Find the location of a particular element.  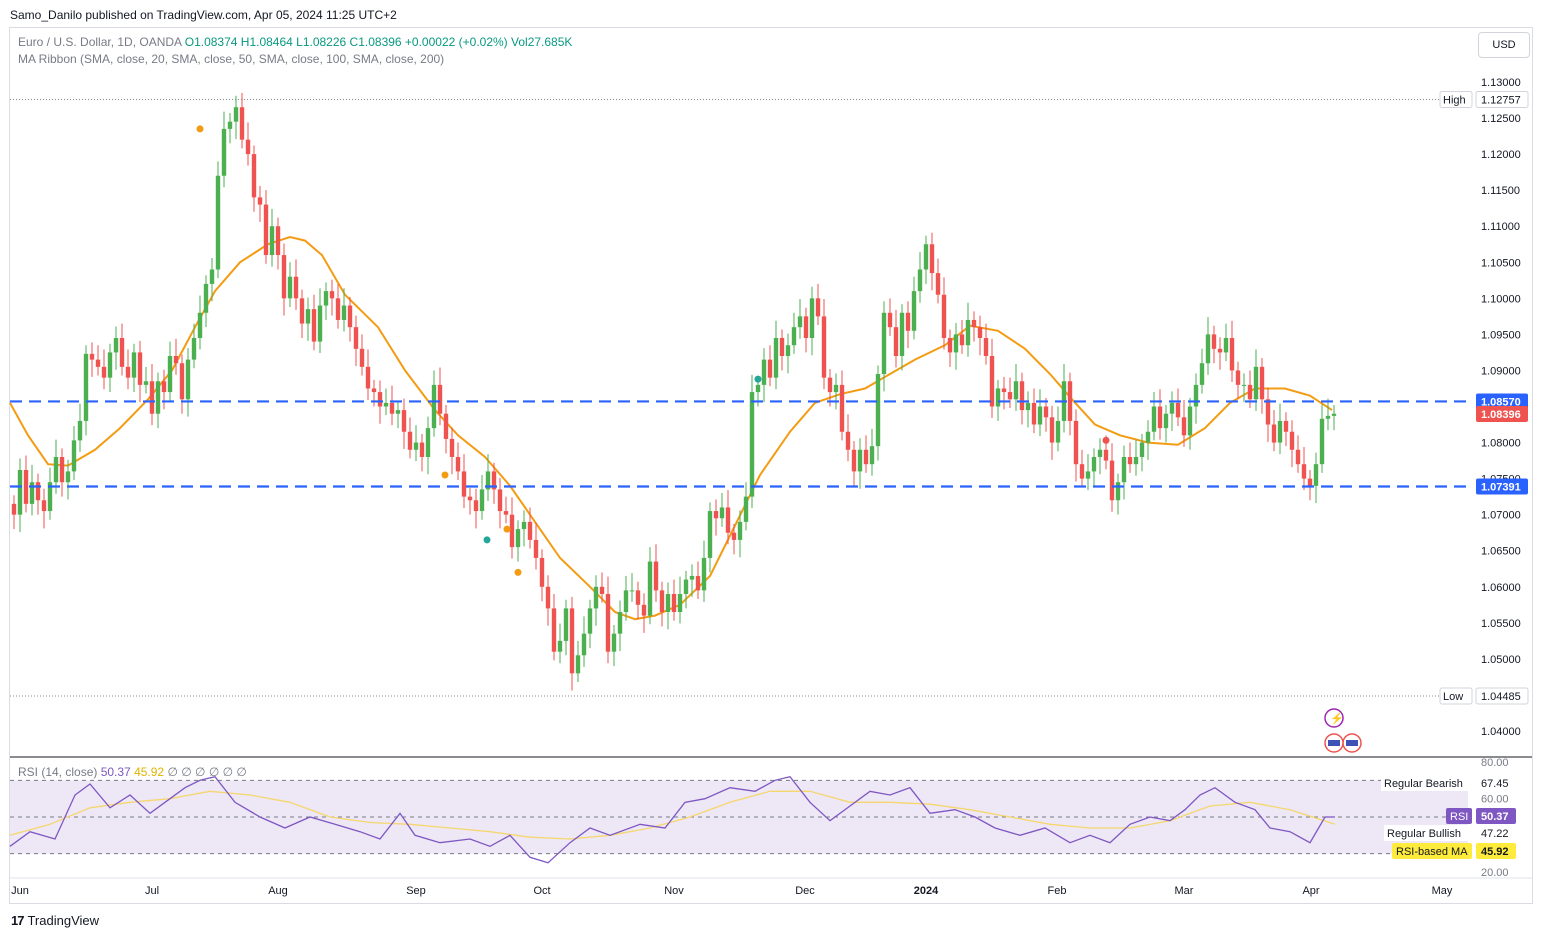

level-label-box is located at coordinates (1502, 401).